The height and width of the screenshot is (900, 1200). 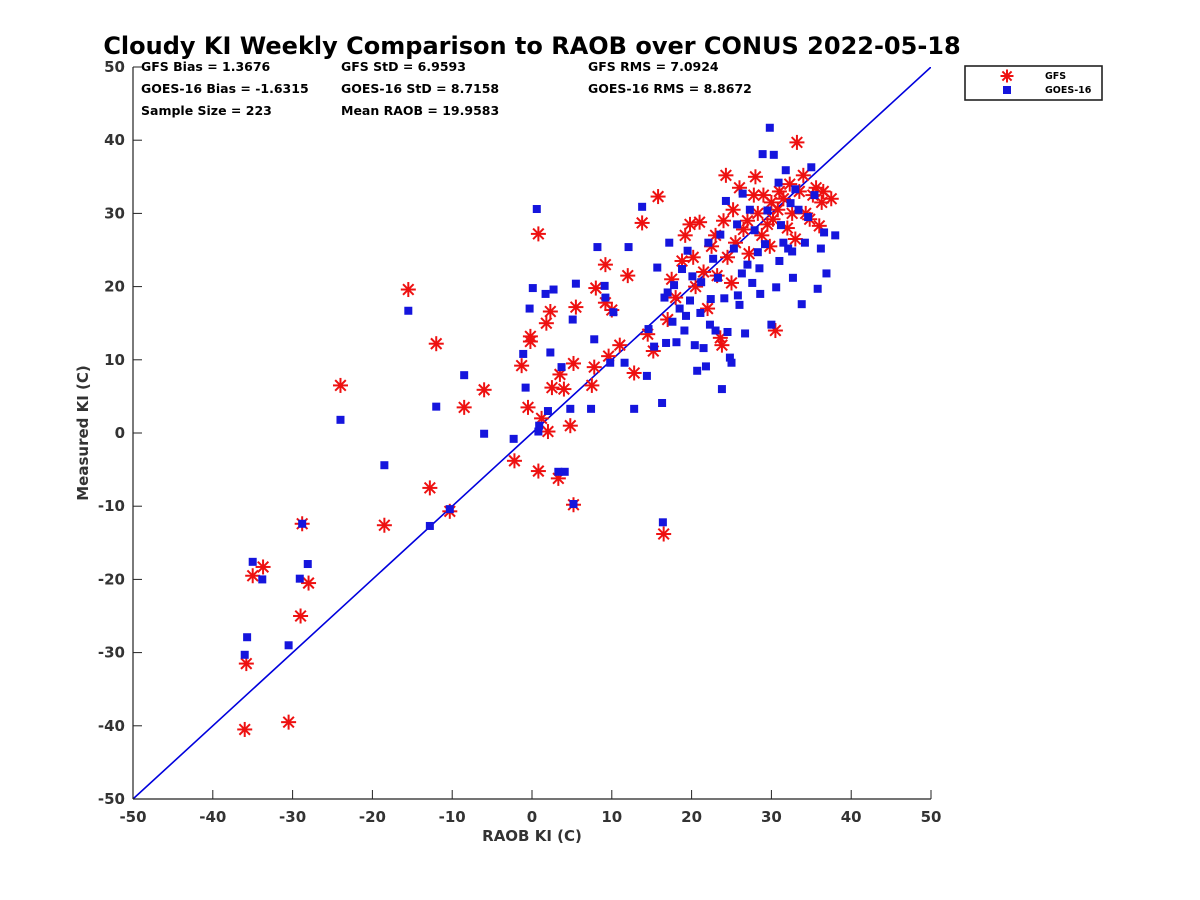 What do you see at coordinates (1068, 90) in the screenshot?
I see `legend-goes16-label: GOES-16` at bounding box center [1068, 90].